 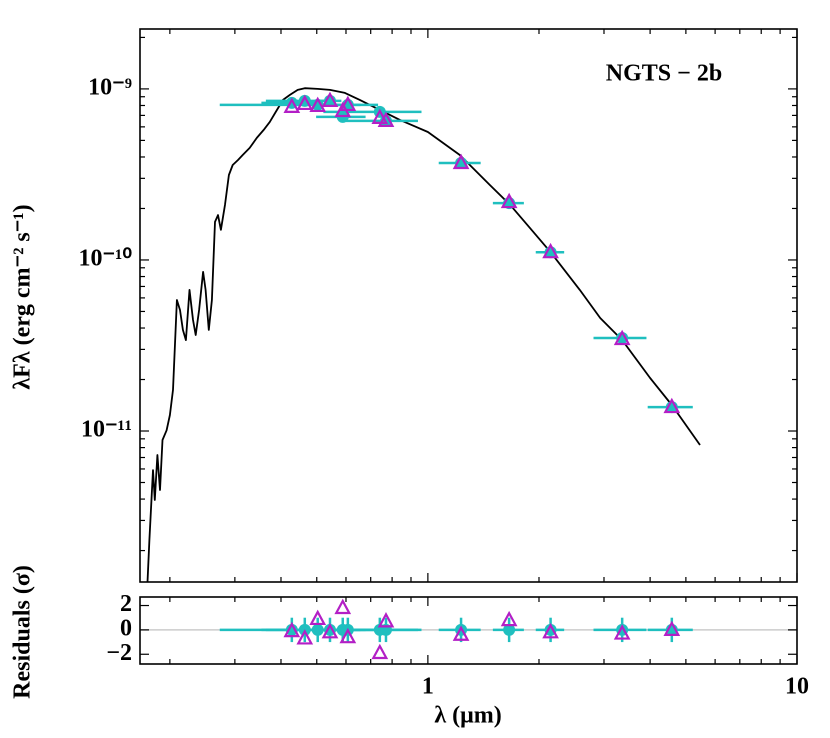 I want to click on y-tick-label: 10⁻⁹, so click(x=110, y=87).